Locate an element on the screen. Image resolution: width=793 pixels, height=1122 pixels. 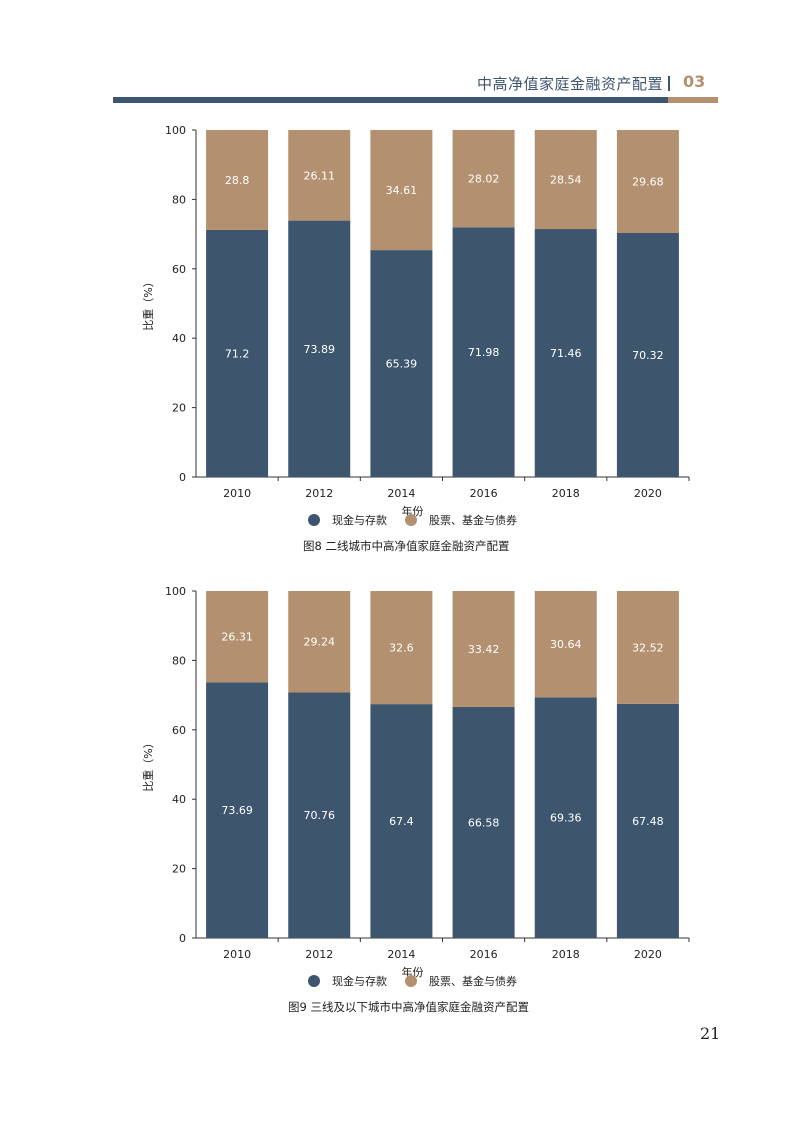
bar-label-cash-2018: 71.46 is located at coordinates (566, 353).